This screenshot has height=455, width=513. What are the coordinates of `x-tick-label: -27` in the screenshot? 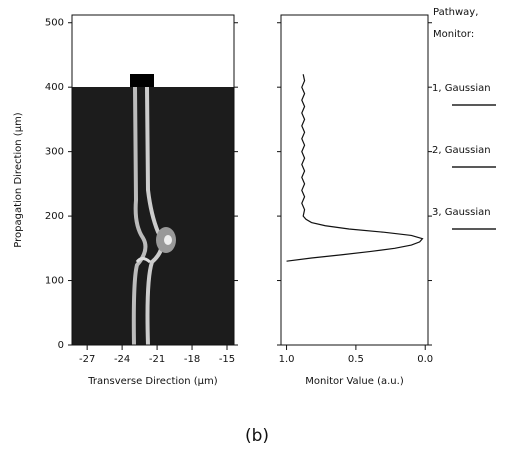 It's located at (87, 359).